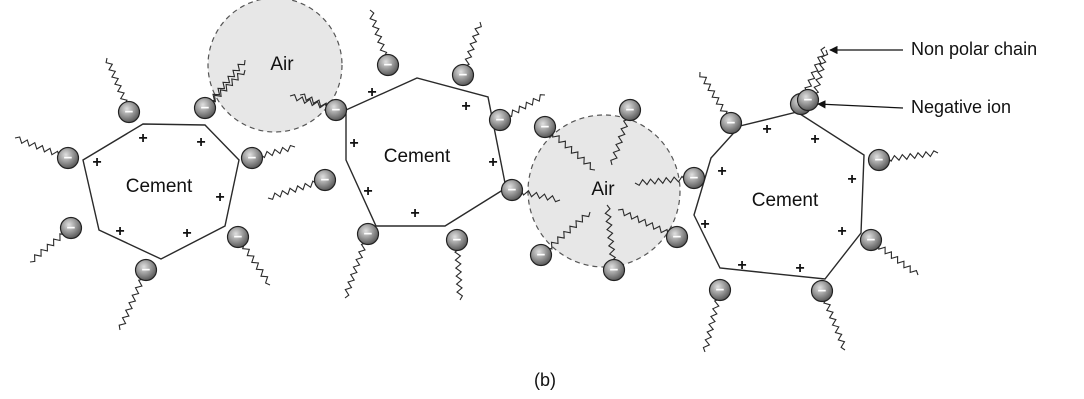  I want to click on cement-label-2: Cement, so click(417, 156).